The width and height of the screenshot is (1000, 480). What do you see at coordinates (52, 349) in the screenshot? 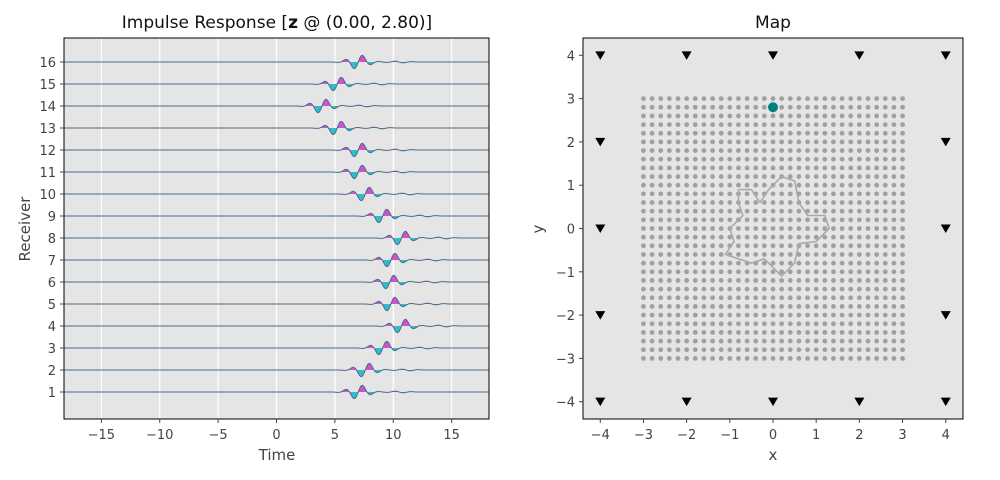
I see `impulse-y-tick-label: 3` at bounding box center [52, 349].